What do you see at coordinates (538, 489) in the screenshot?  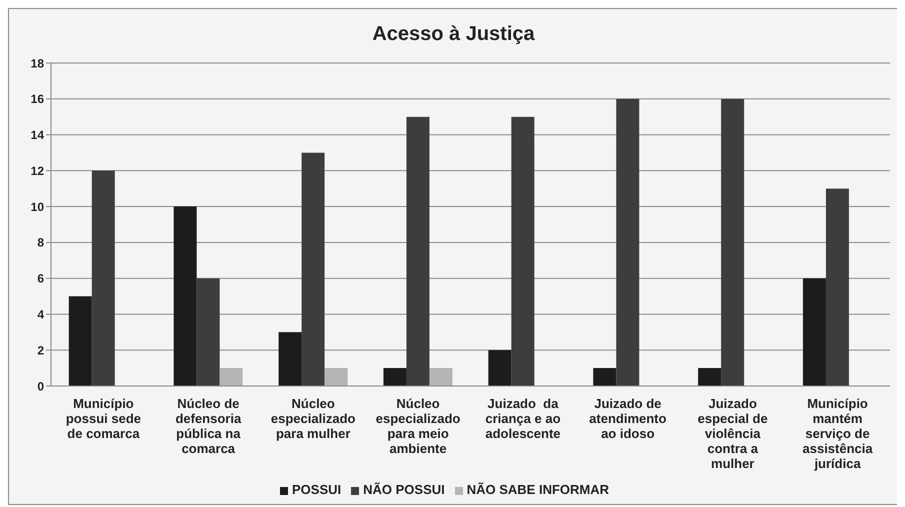 I see `legend-label: NÃO SABE INFORMAR` at bounding box center [538, 489].